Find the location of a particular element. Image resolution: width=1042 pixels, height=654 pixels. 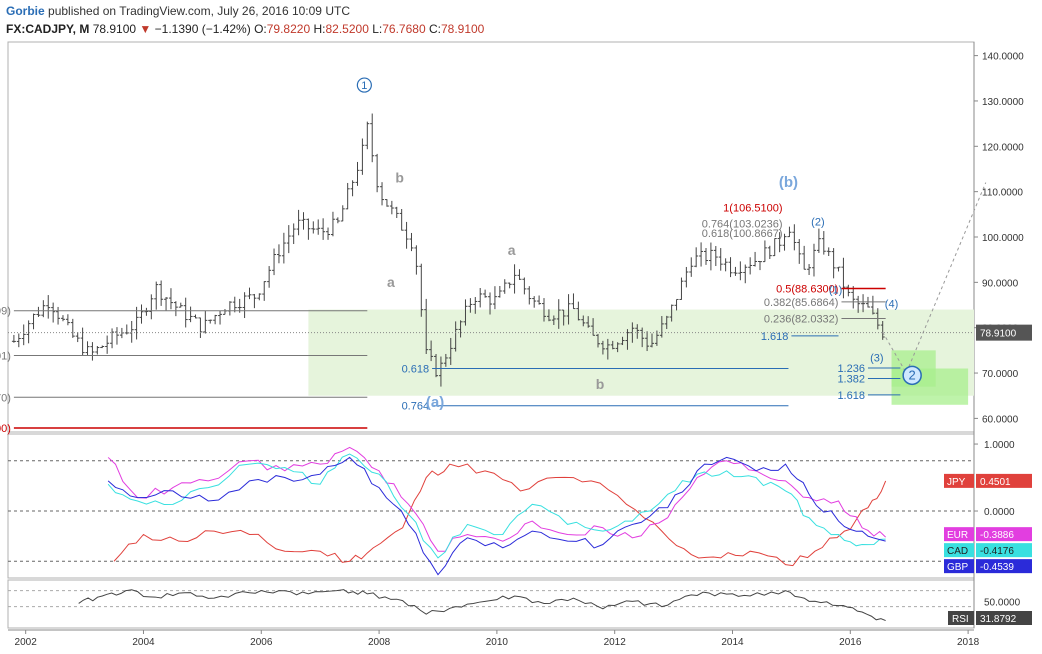

series-name: EUR is located at coordinates (957, 535).